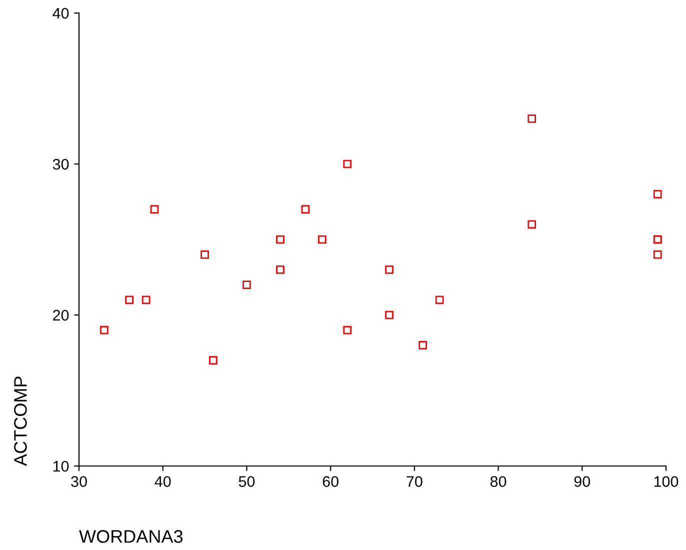 Image resolution: width=686 pixels, height=550 pixels. What do you see at coordinates (61, 466) in the screenshot?
I see `y-tick-label: 10` at bounding box center [61, 466].